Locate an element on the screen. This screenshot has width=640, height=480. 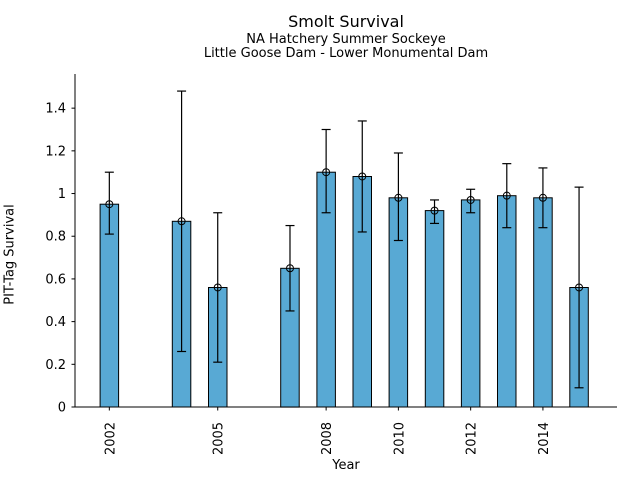
y-tick-label: 0.4 is located at coordinates (55, 322).